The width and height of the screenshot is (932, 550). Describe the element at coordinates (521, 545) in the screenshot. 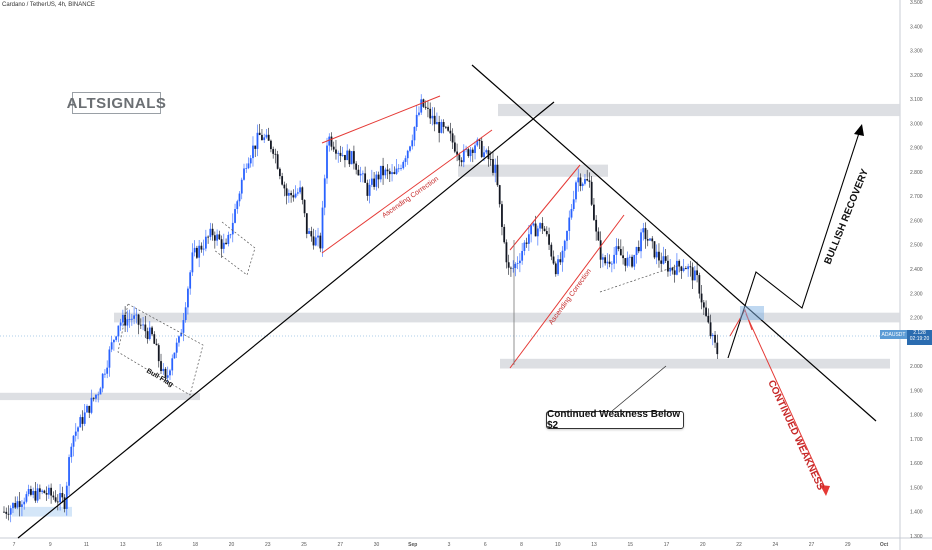

I see `x-tick-label: 8` at that location.